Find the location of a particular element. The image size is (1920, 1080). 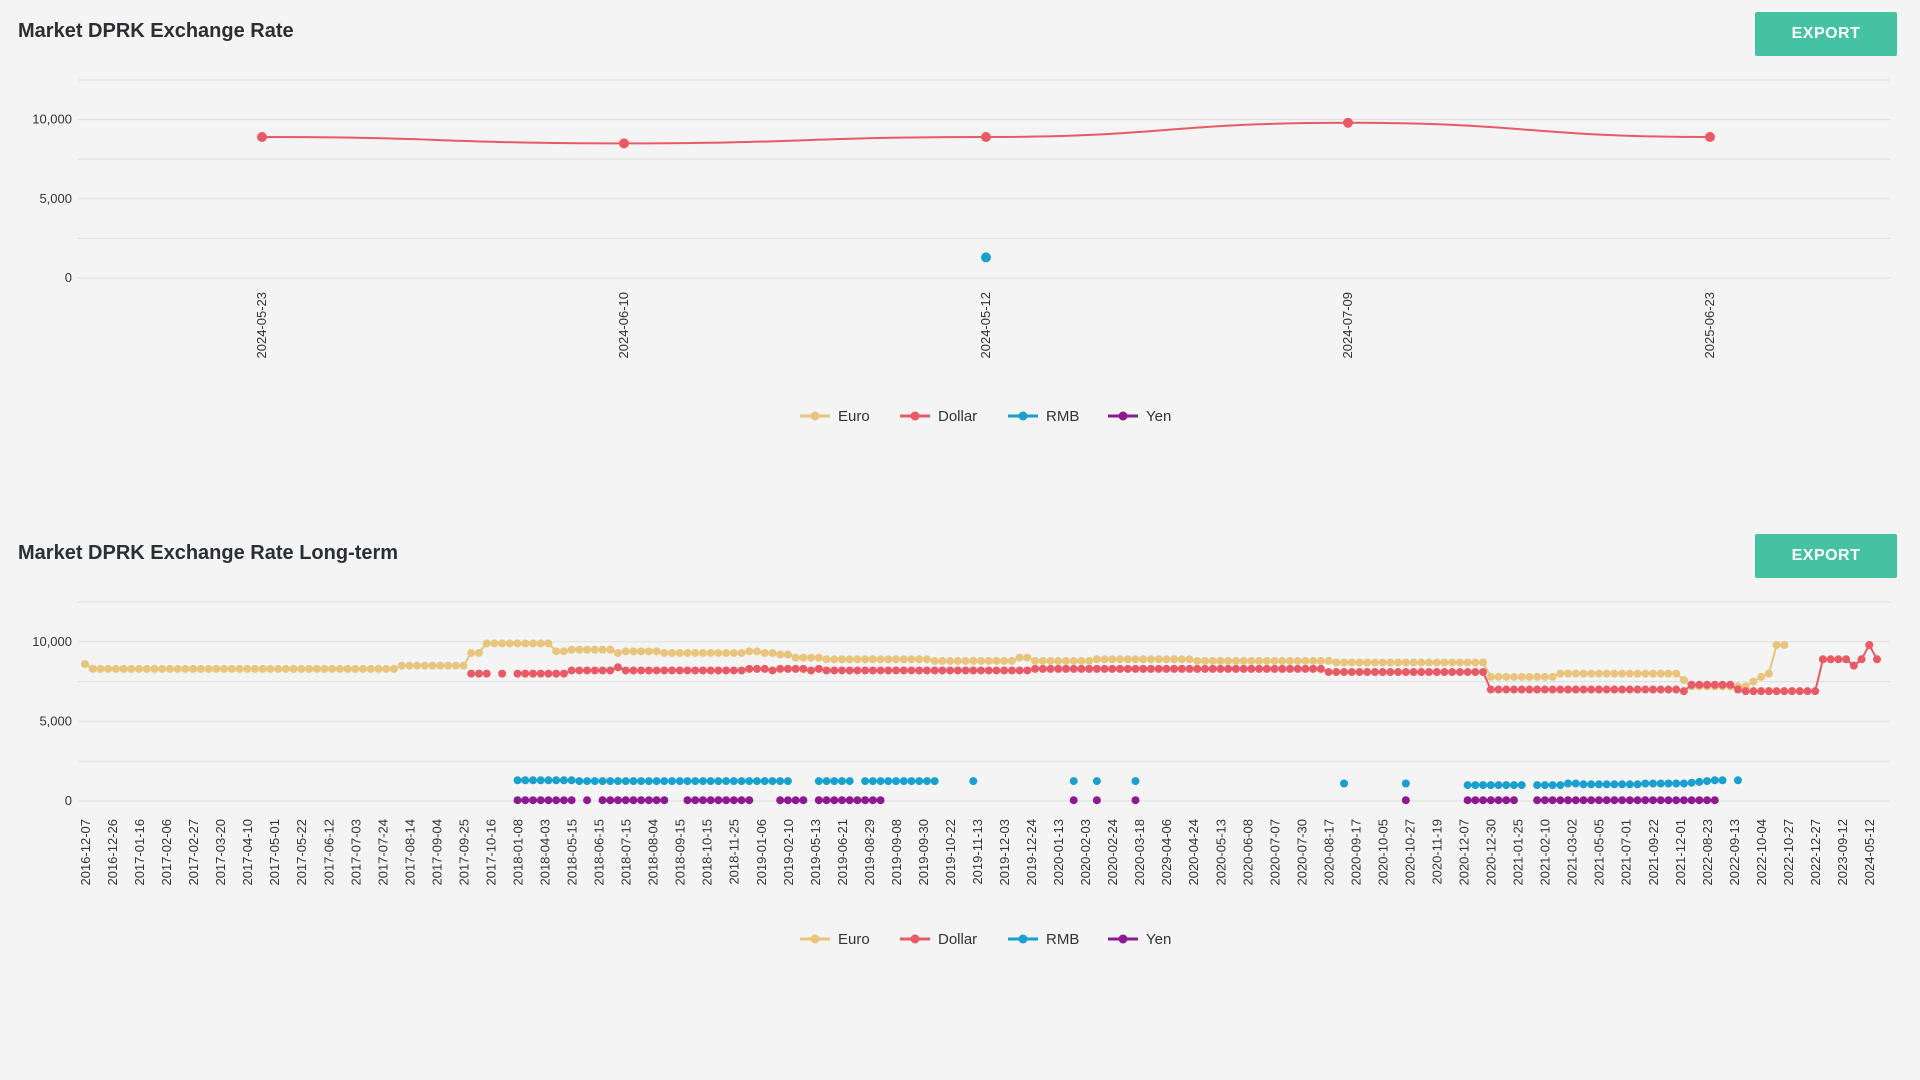

x-tick-label: 2020-10-05 is located at coordinates (1382, 852).